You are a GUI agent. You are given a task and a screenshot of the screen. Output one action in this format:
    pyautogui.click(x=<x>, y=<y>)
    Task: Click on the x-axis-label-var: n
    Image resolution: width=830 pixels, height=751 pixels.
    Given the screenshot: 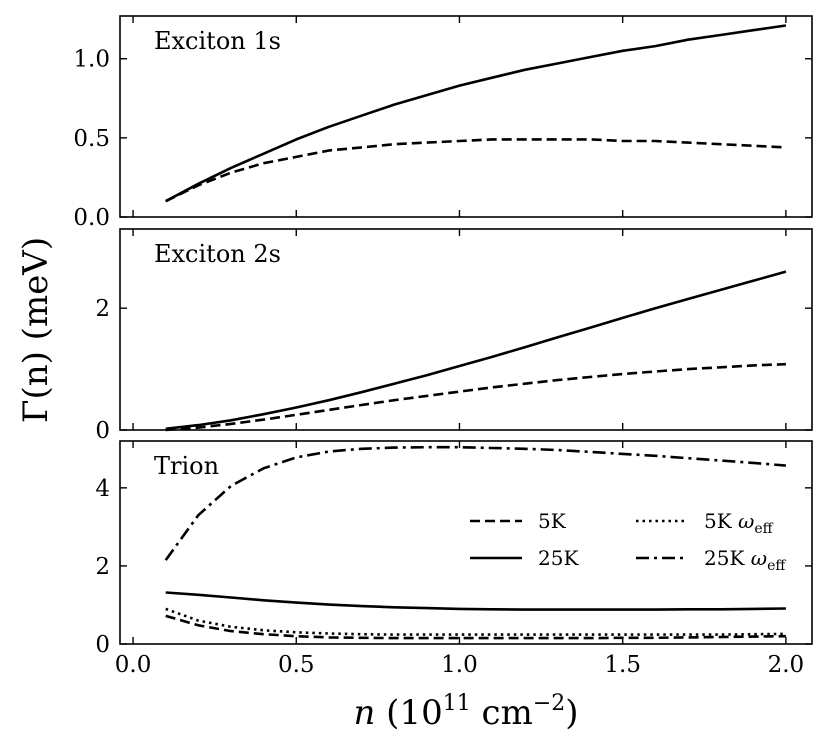 What is the action you would take?
    pyautogui.click(x=364, y=713)
    